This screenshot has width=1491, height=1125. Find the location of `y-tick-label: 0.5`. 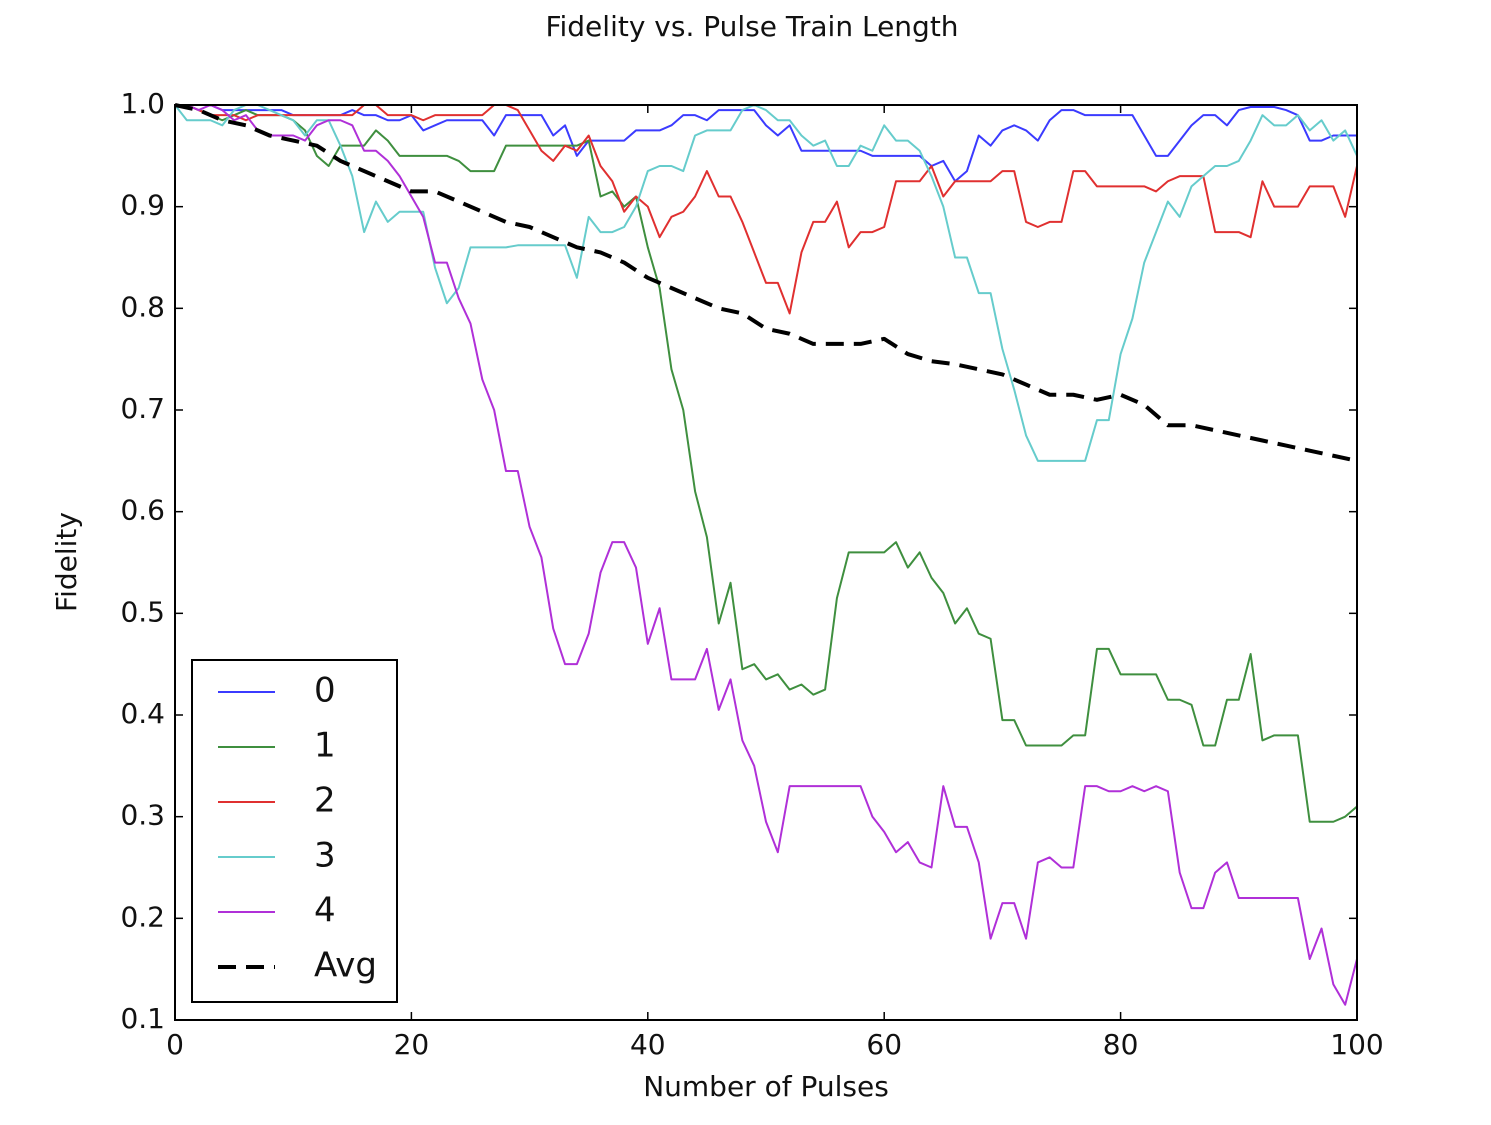

y-tick-label: 0.5 is located at coordinates (142, 611).